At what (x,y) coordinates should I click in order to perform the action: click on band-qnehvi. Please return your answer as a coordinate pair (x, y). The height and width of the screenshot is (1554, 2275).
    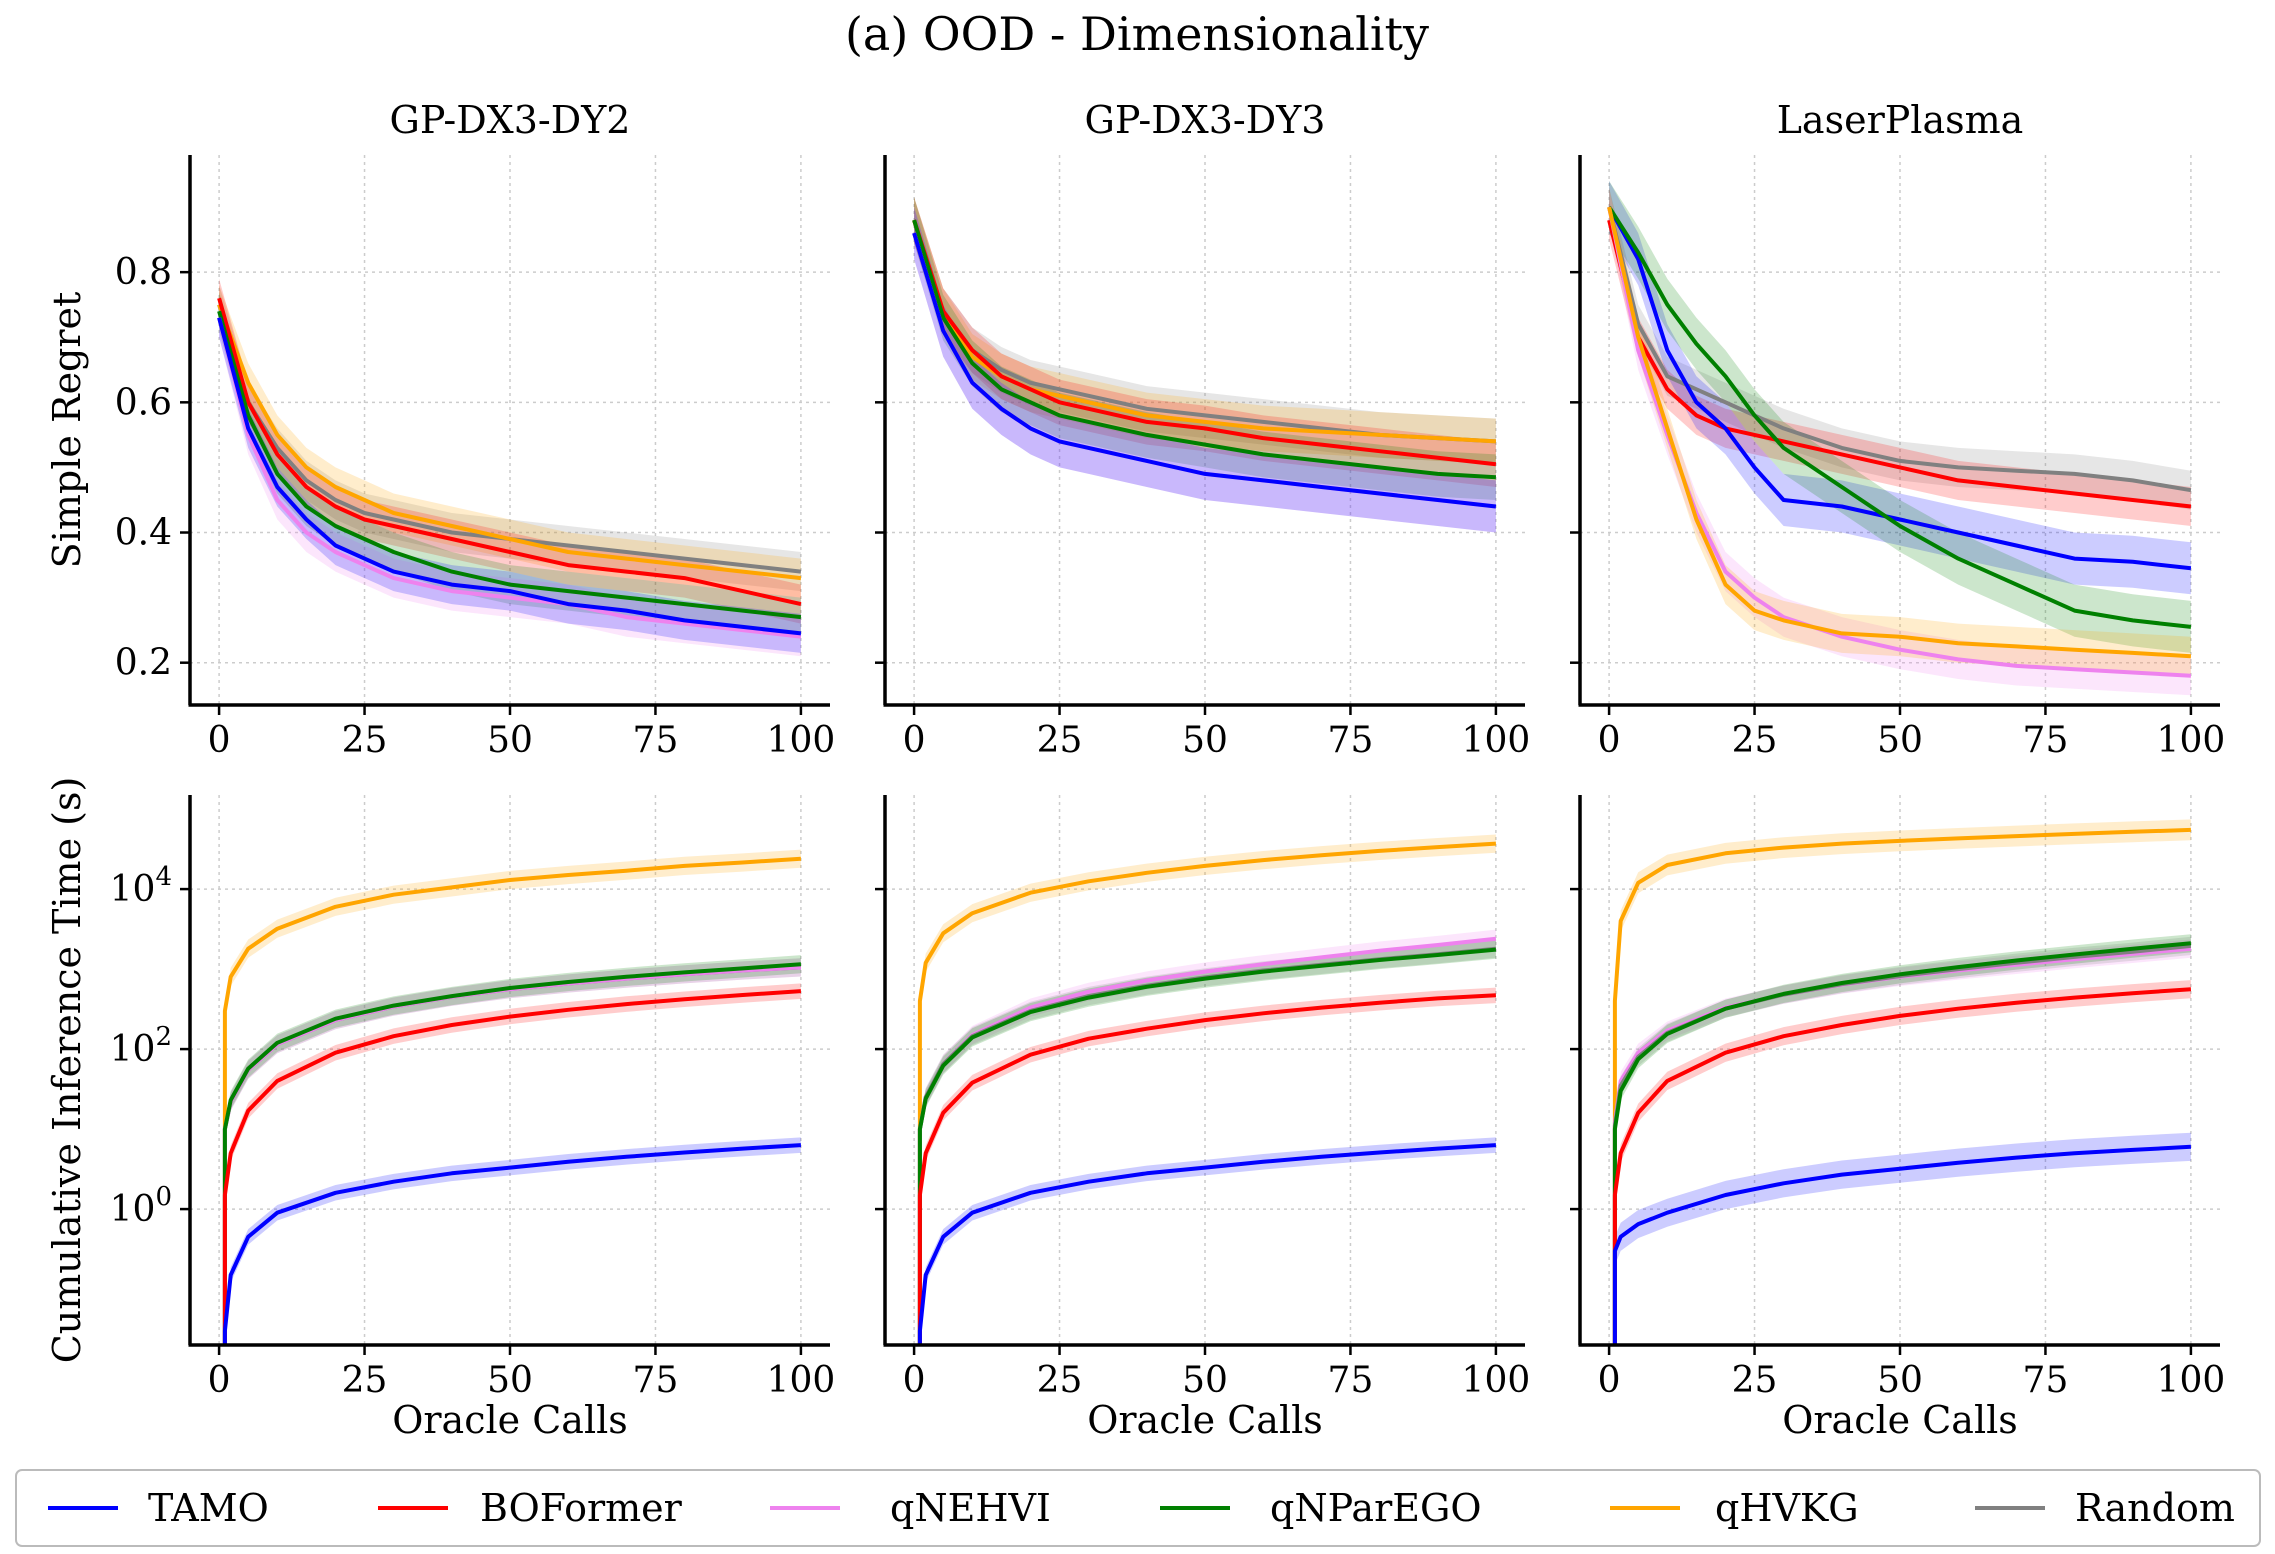
    Looking at the image, I should click on (512, 1048).